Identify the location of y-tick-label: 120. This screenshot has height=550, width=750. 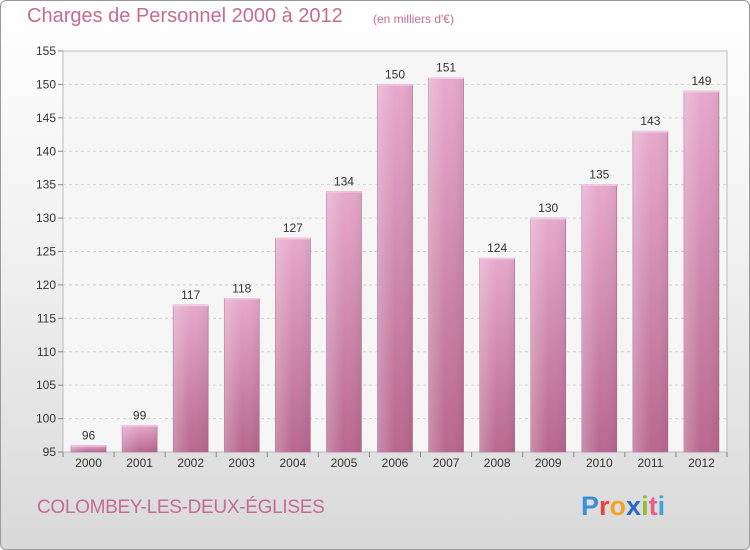
(46, 285).